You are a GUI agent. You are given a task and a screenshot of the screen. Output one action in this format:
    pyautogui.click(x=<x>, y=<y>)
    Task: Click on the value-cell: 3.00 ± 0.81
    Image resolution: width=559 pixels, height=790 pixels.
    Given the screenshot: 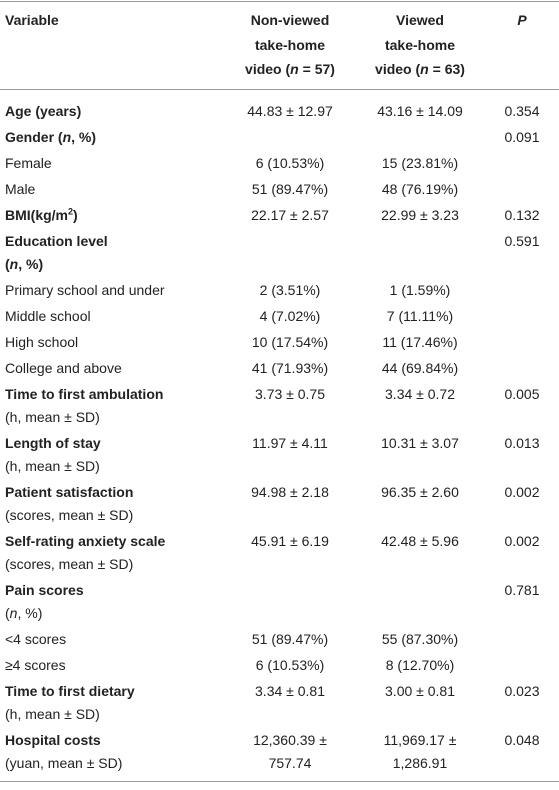 What is the action you would take?
    pyautogui.click(x=420, y=690)
    